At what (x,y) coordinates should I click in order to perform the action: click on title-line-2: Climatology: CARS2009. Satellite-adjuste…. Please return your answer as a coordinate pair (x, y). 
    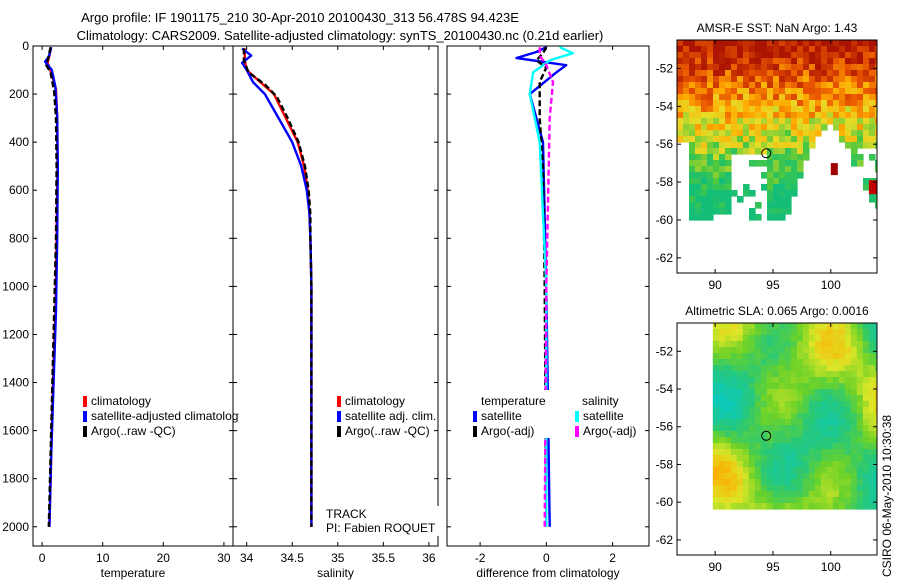
    Looking at the image, I should click on (340, 35).